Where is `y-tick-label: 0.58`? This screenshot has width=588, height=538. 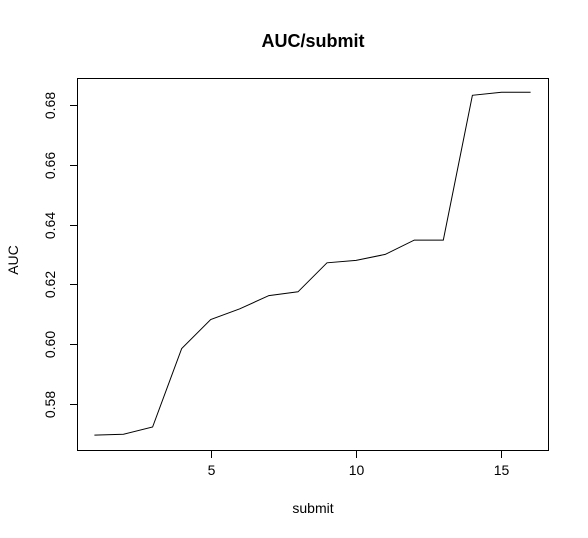
y-tick-label: 0.58 is located at coordinates (50, 404).